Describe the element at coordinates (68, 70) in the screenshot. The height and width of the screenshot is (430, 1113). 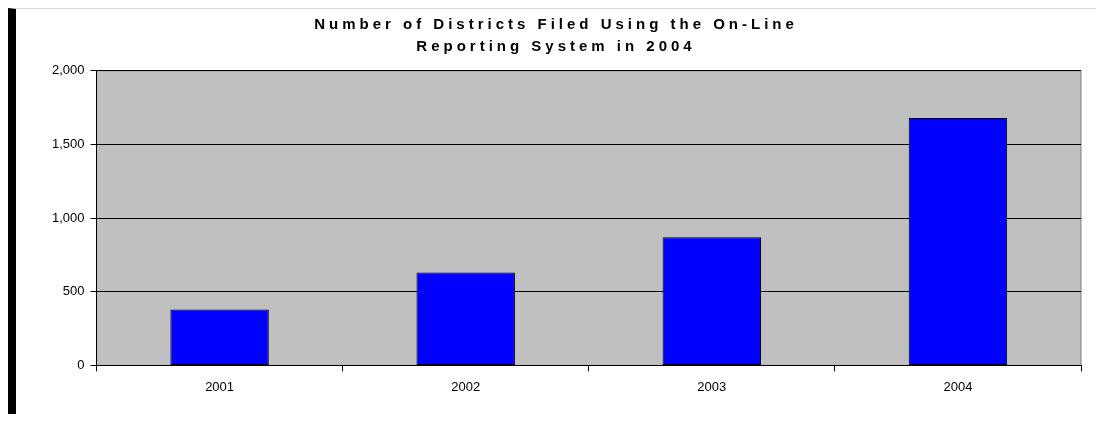
I see `y-tick-label: 2,000` at that location.